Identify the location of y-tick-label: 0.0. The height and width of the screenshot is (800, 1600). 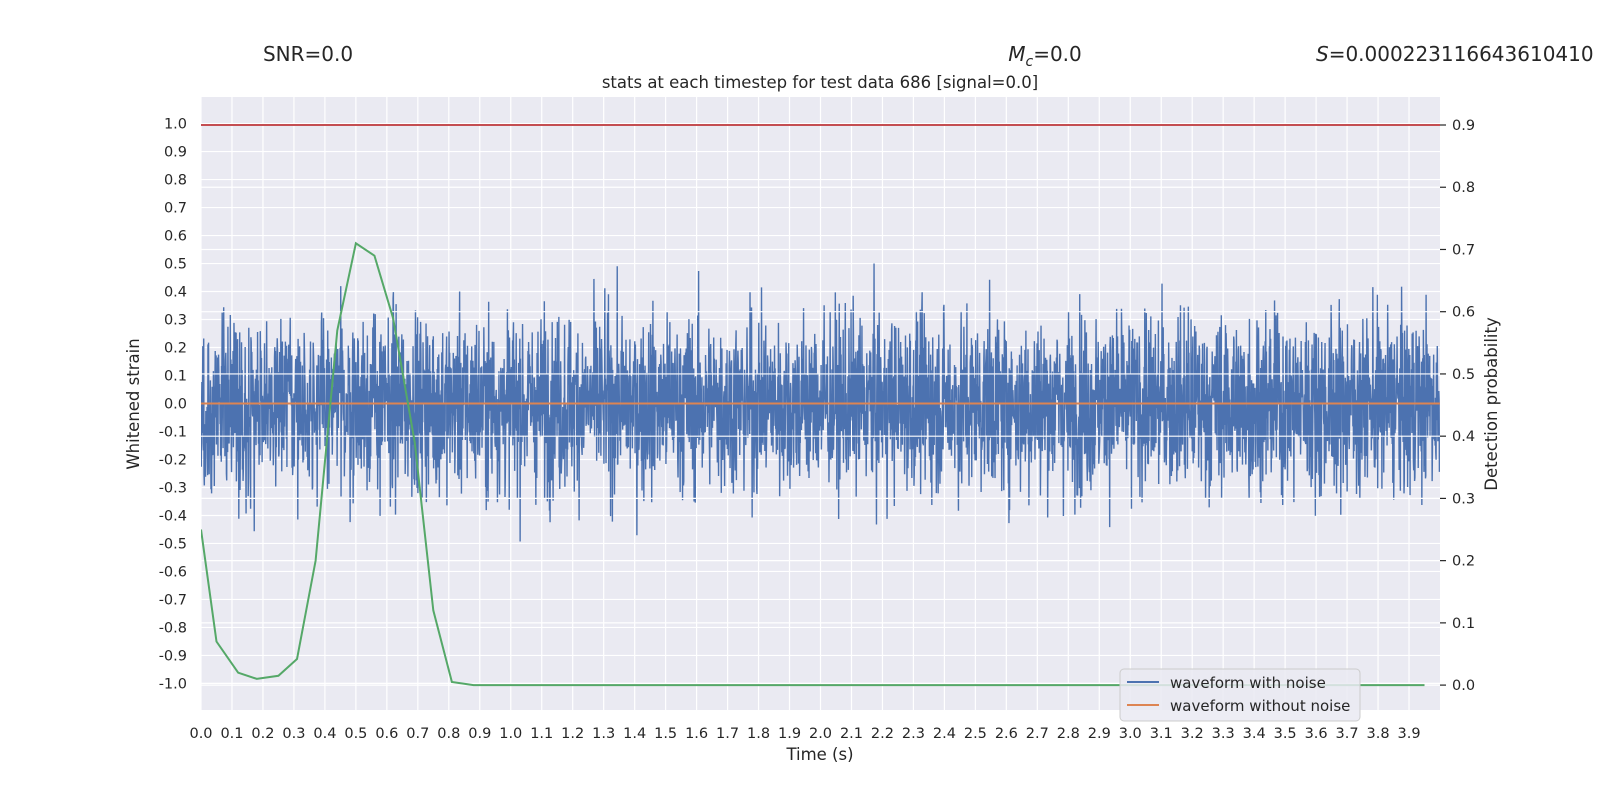
(175, 405).